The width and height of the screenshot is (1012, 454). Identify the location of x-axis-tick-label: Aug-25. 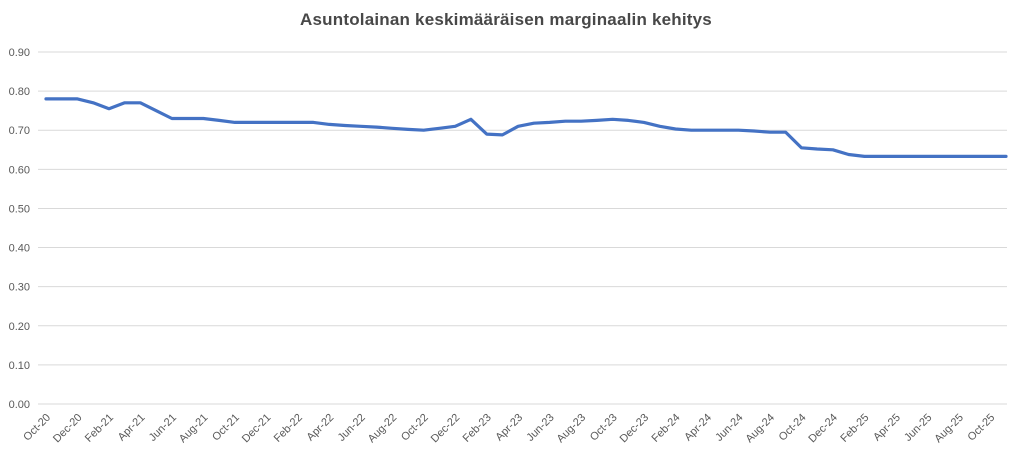
(949, 429).